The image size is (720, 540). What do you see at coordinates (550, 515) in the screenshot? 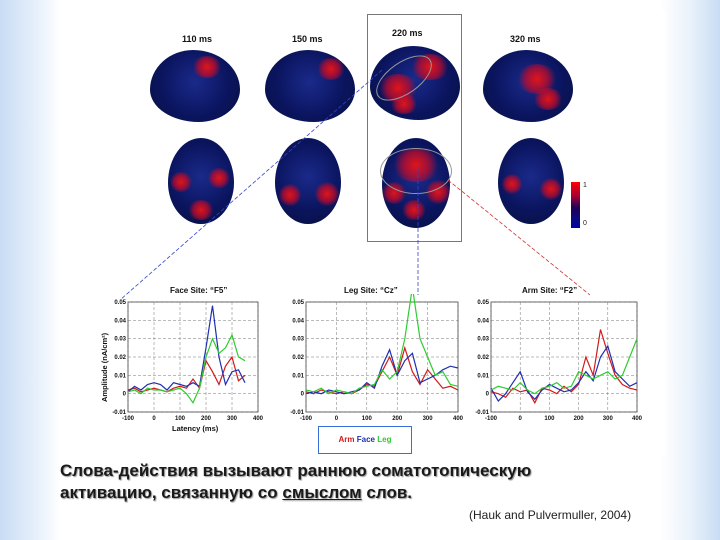
I see `citation: (Hauk and Pulvermuller, 2004)` at bounding box center [550, 515].